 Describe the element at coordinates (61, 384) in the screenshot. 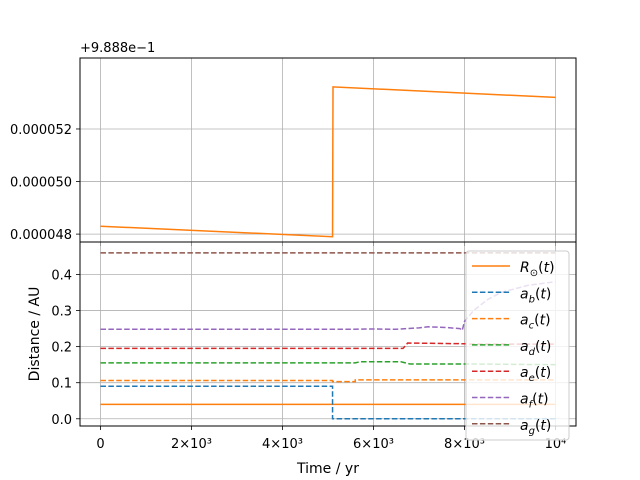

I see `bottom-y-tick-label: 0.1` at that location.